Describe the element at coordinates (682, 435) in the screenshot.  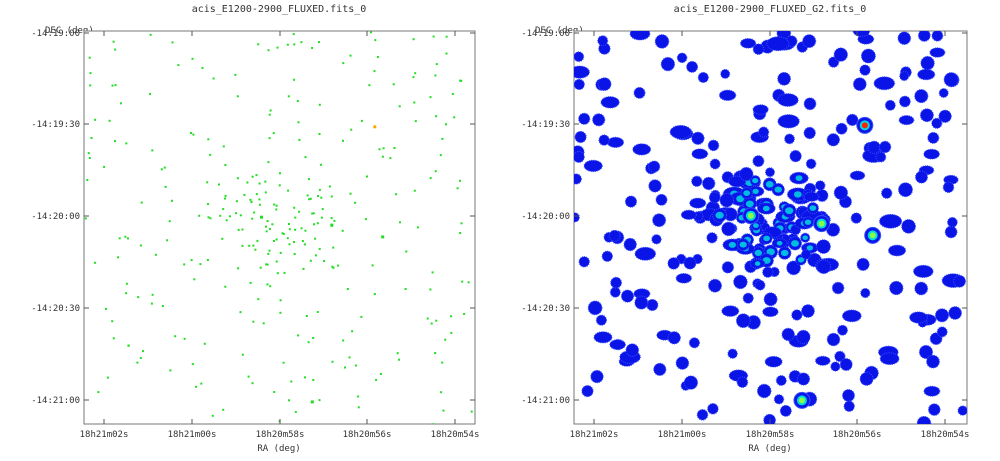
I see `x-tick-label: 18h21m00s` at that location.